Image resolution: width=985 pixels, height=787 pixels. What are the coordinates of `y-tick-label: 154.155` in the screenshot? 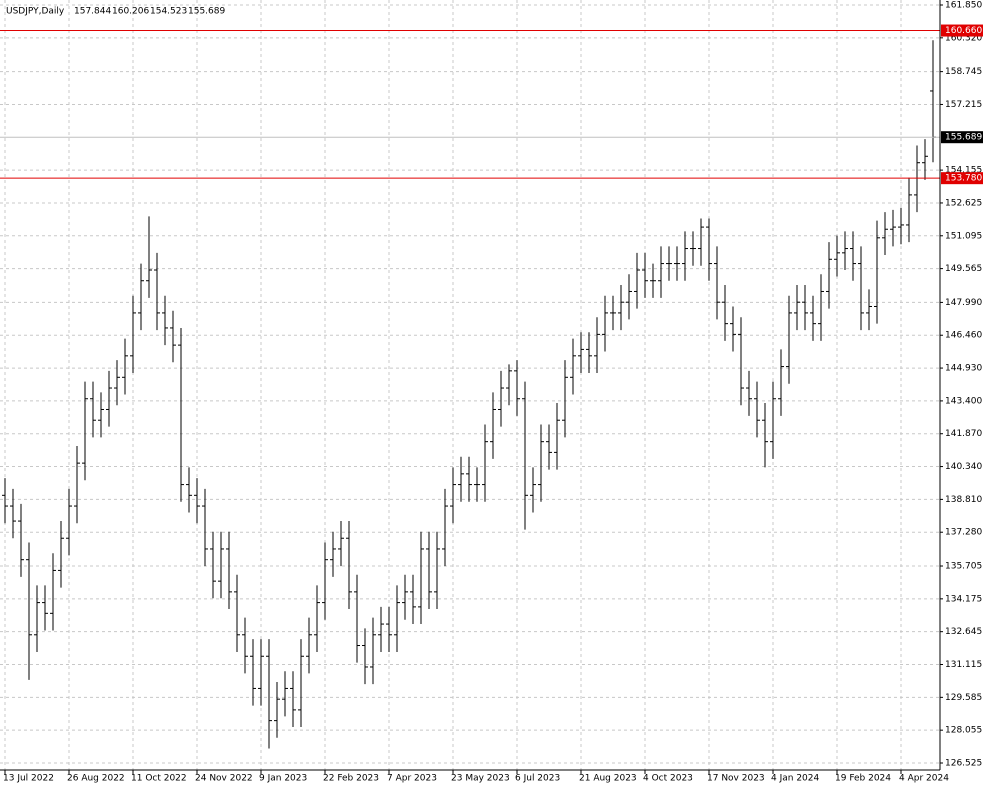 It's located at (963, 171).